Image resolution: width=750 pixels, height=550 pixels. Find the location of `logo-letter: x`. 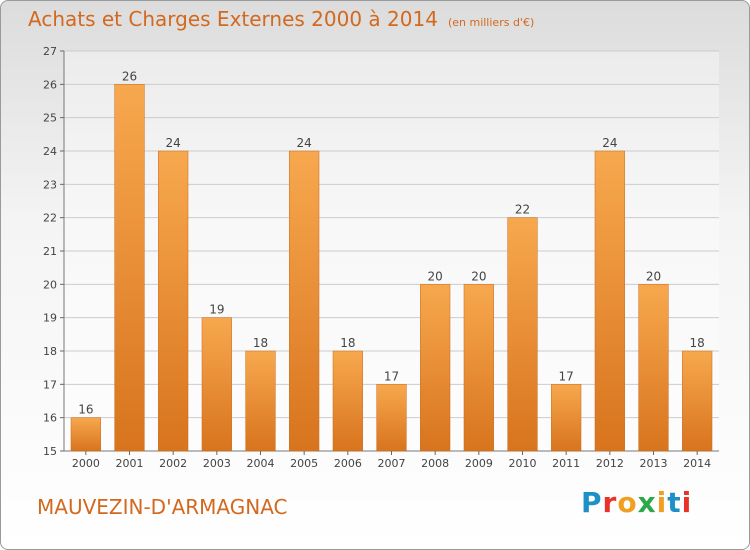

logo-letter: x is located at coordinates (647, 502).